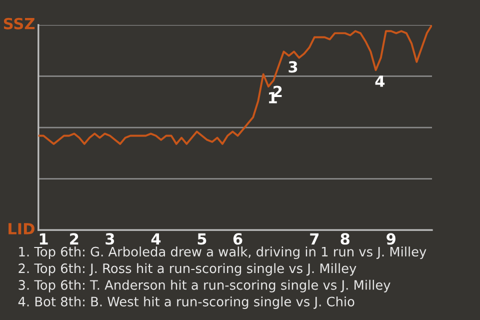 The height and width of the screenshot is (320, 480). What do you see at coordinates (74, 238) in the screenshot?
I see `x-tick-label: 2` at bounding box center [74, 238].